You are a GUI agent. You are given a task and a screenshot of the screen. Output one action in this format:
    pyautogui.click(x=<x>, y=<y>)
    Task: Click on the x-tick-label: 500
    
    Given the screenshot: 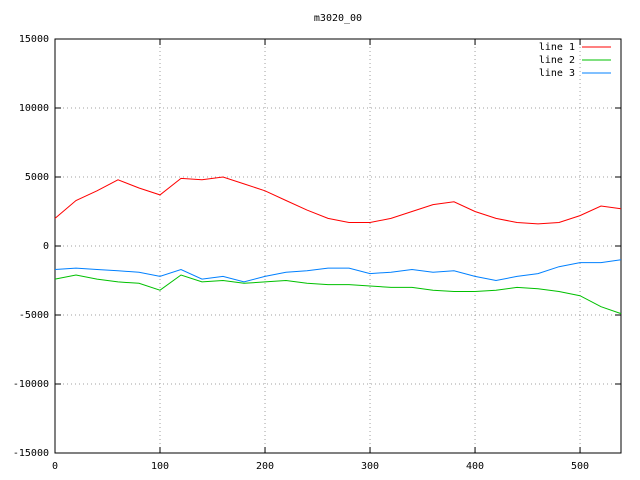 What is the action you would take?
    pyautogui.click(x=580, y=466)
    